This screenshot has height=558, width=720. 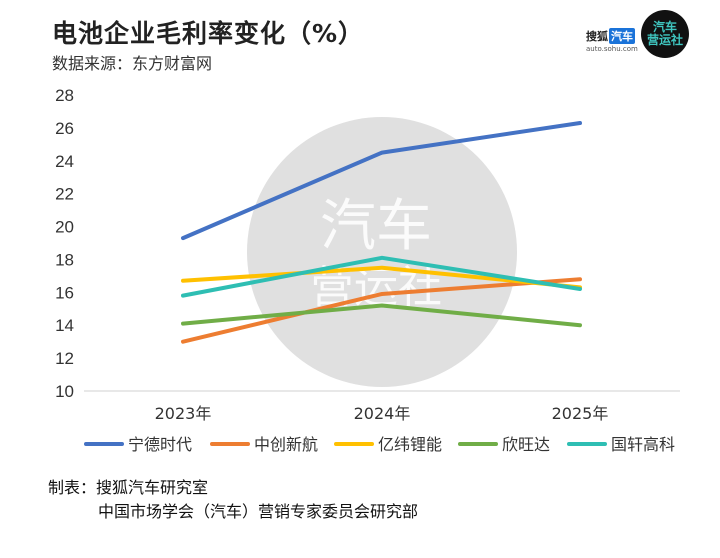 What do you see at coordinates (183, 413) in the screenshot?
I see `x-tick-label: 2023年` at bounding box center [183, 413].